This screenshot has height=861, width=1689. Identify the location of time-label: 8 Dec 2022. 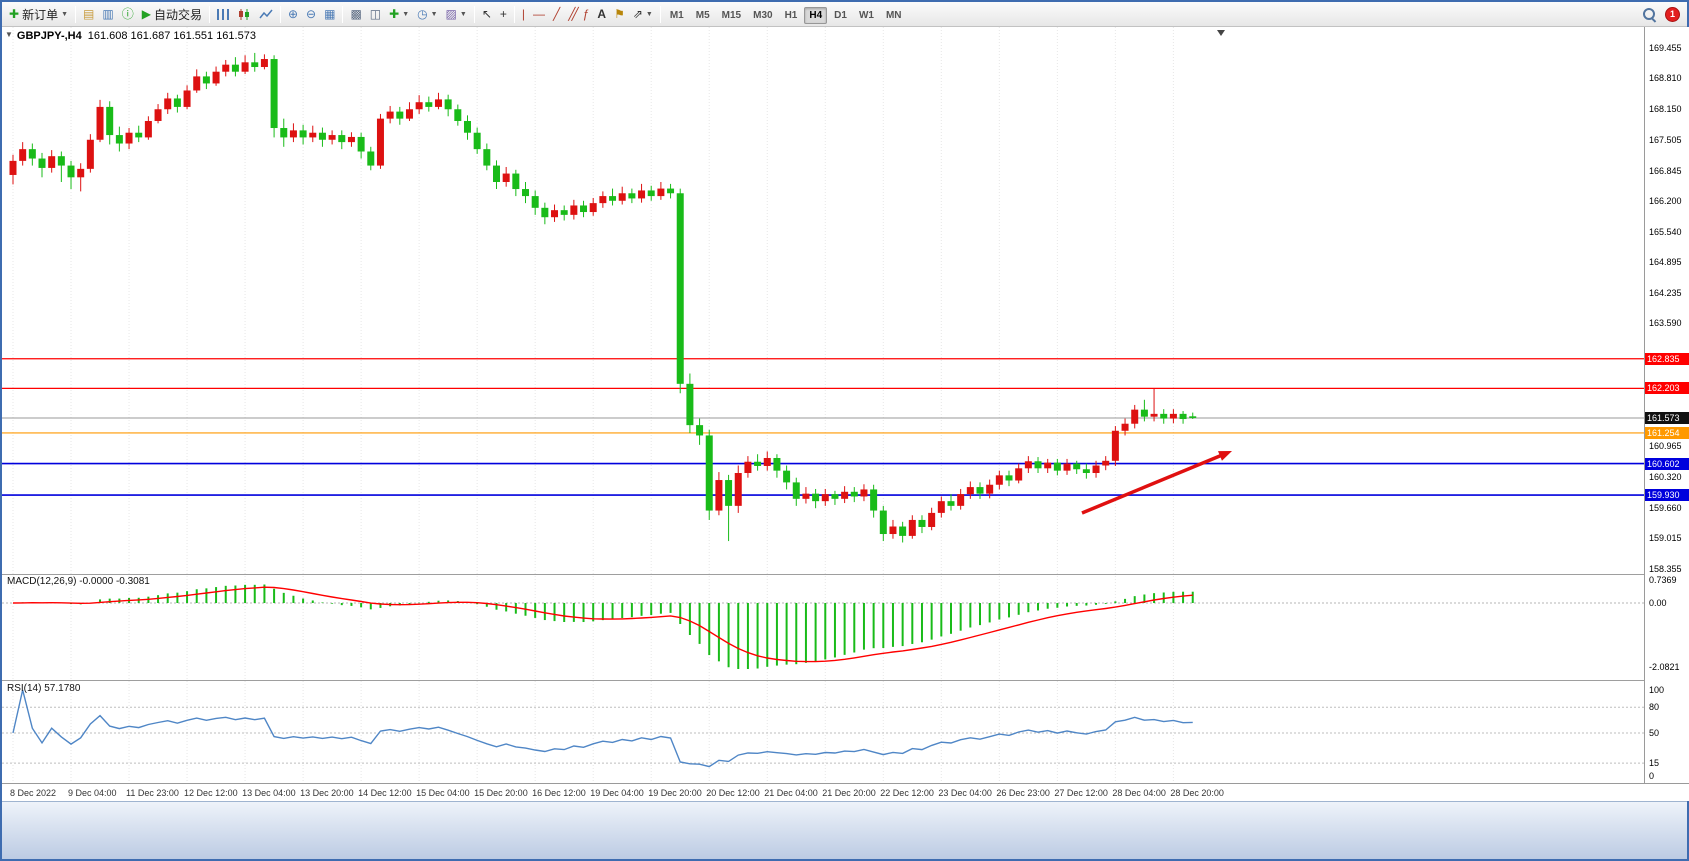
(33, 793).